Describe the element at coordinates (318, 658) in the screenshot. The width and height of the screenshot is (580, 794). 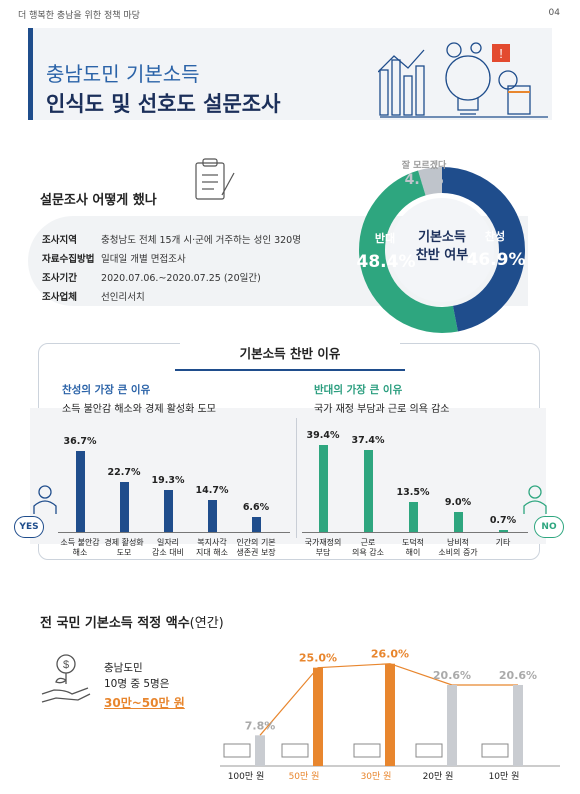
I see `amount-value-label: 25.0%` at that location.